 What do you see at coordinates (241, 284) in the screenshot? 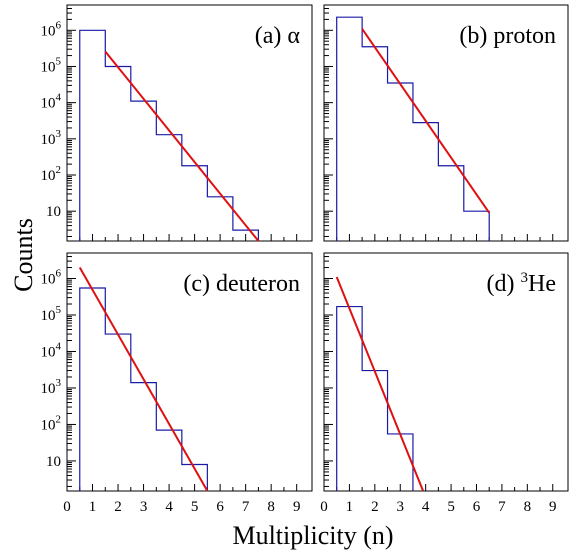
I see `panel-label: (c) deuteron` at bounding box center [241, 284].